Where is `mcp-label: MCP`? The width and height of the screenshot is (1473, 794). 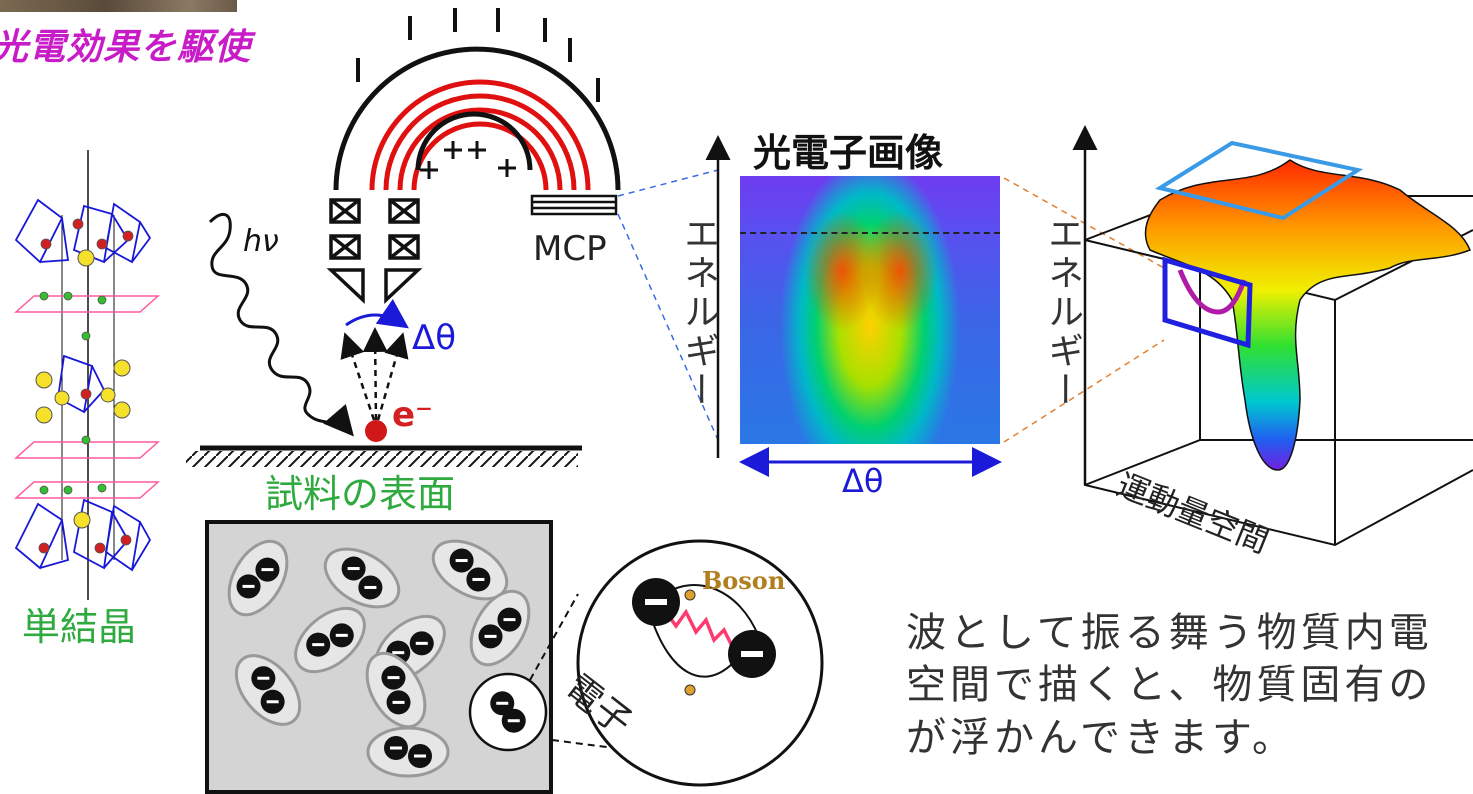 mcp-label: MCP is located at coordinates (570, 249).